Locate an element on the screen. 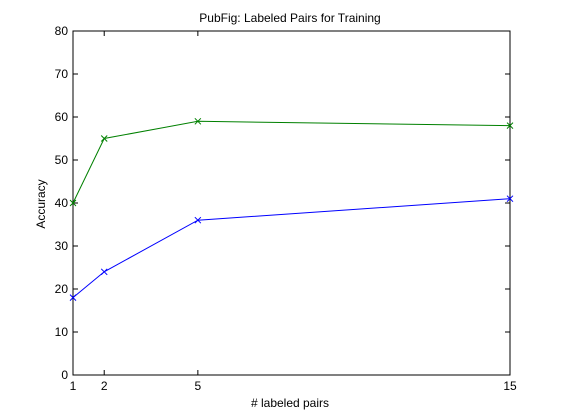 This screenshot has width=561, height=420. x-tick-label: 2 is located at coordinates (104, 386).